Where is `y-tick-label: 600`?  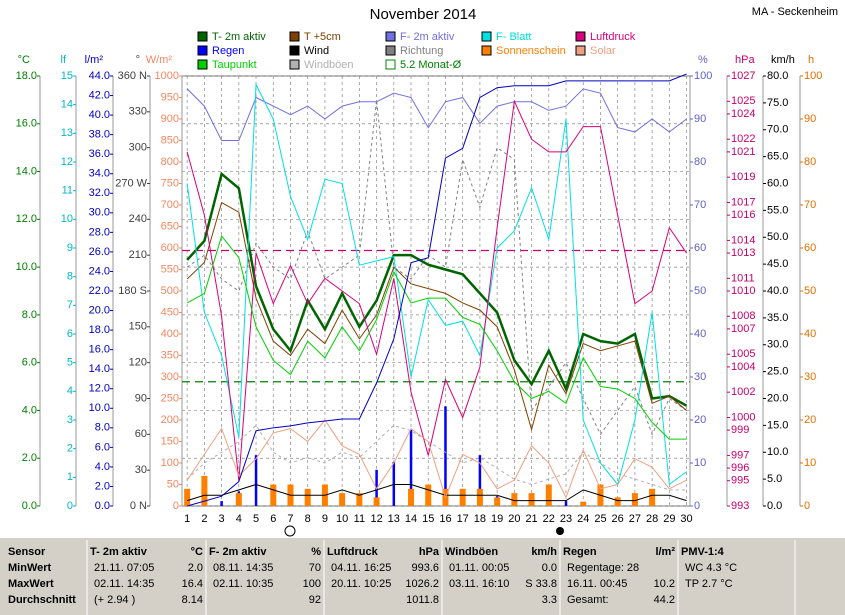
y-tick-label: 600 is located at coordinates (170, 248).